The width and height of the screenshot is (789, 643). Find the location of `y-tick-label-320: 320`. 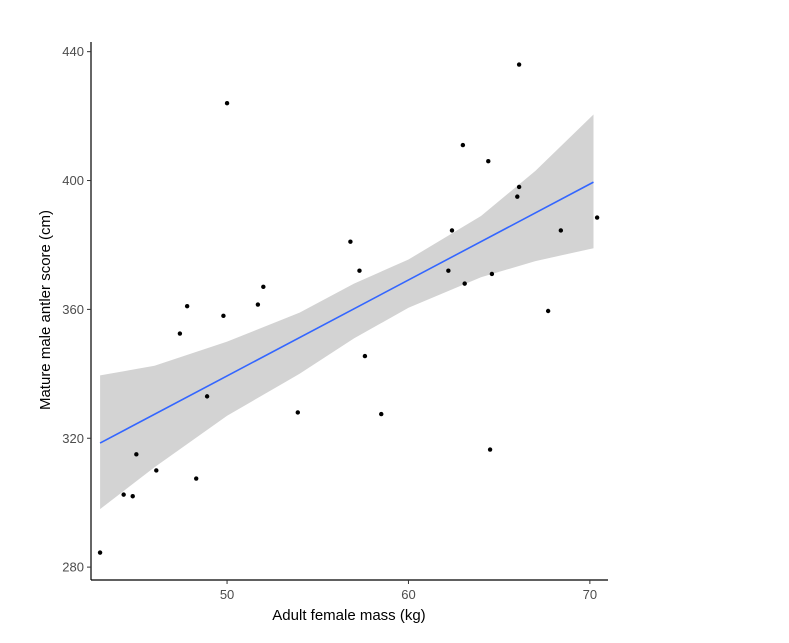

y-tick-label-320: 320 is located at coordinates (73, 438).